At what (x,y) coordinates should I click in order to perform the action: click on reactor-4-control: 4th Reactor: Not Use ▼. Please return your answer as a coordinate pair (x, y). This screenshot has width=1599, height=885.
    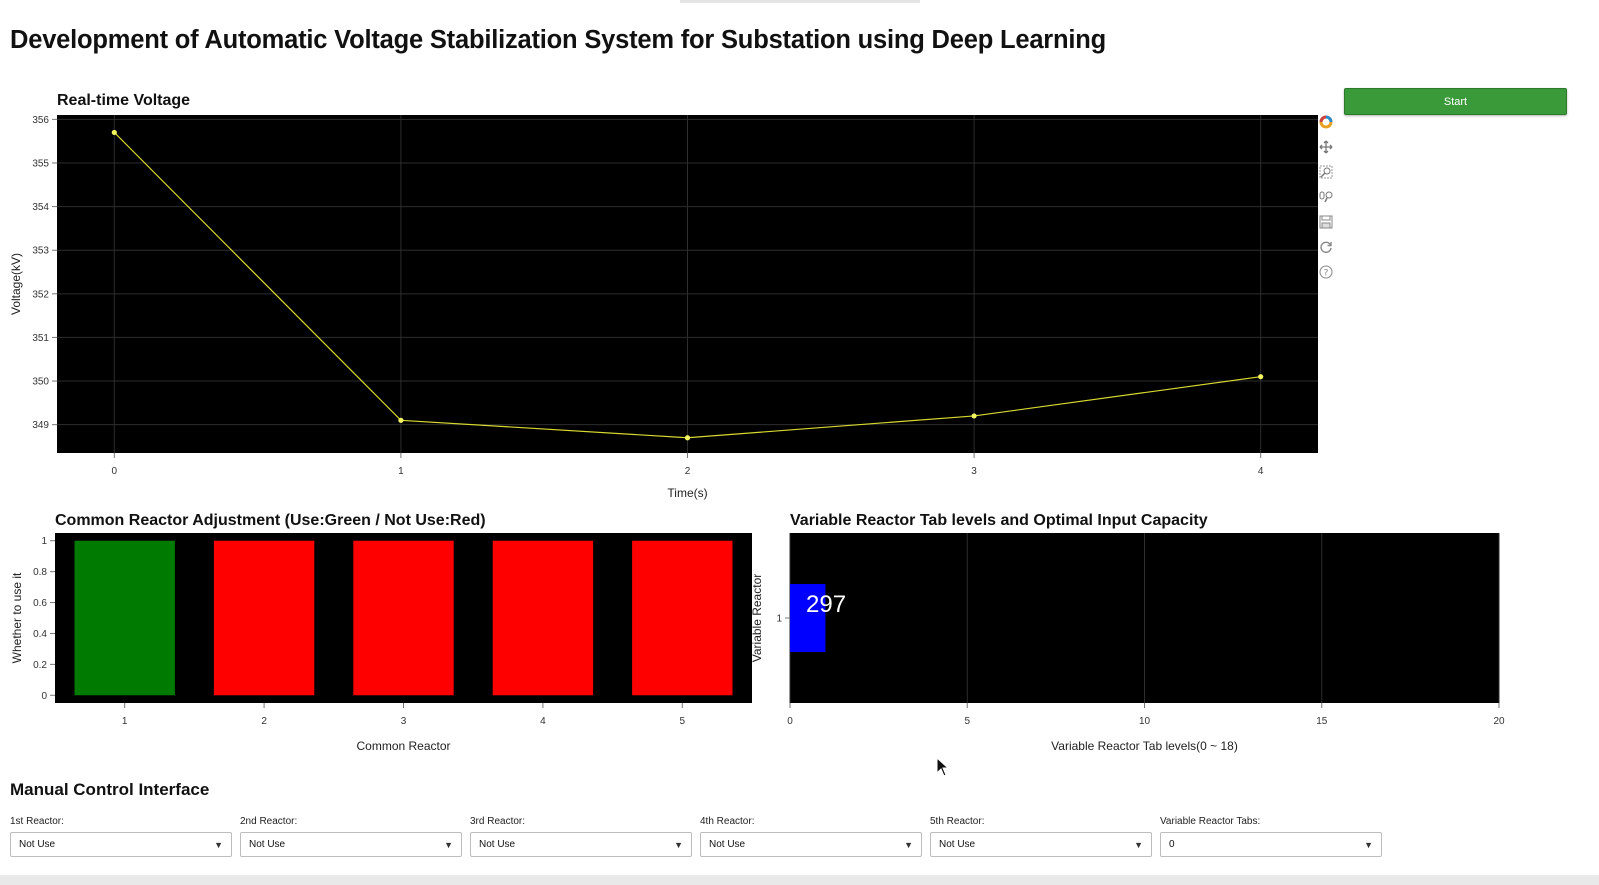
    Looking at the image, I should click on (811, 836).